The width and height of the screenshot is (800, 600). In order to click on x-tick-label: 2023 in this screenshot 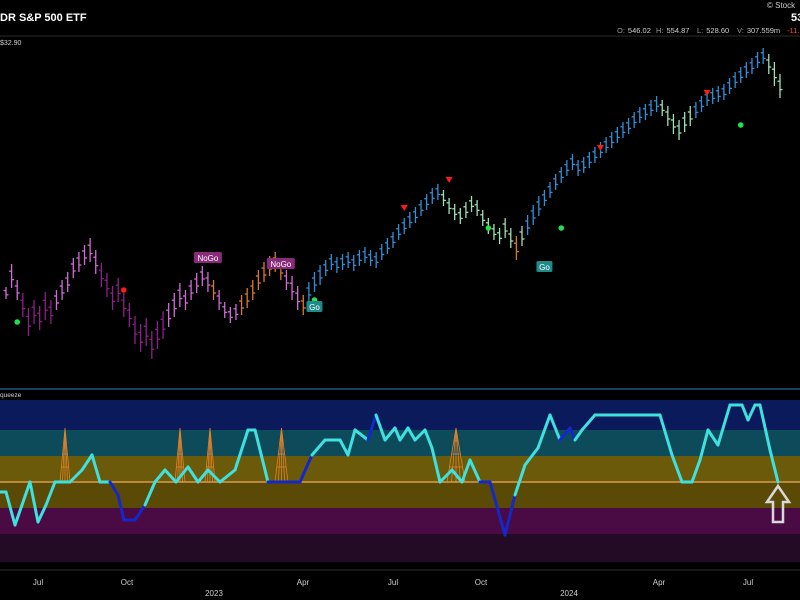, I will do `click(214, 593)`.